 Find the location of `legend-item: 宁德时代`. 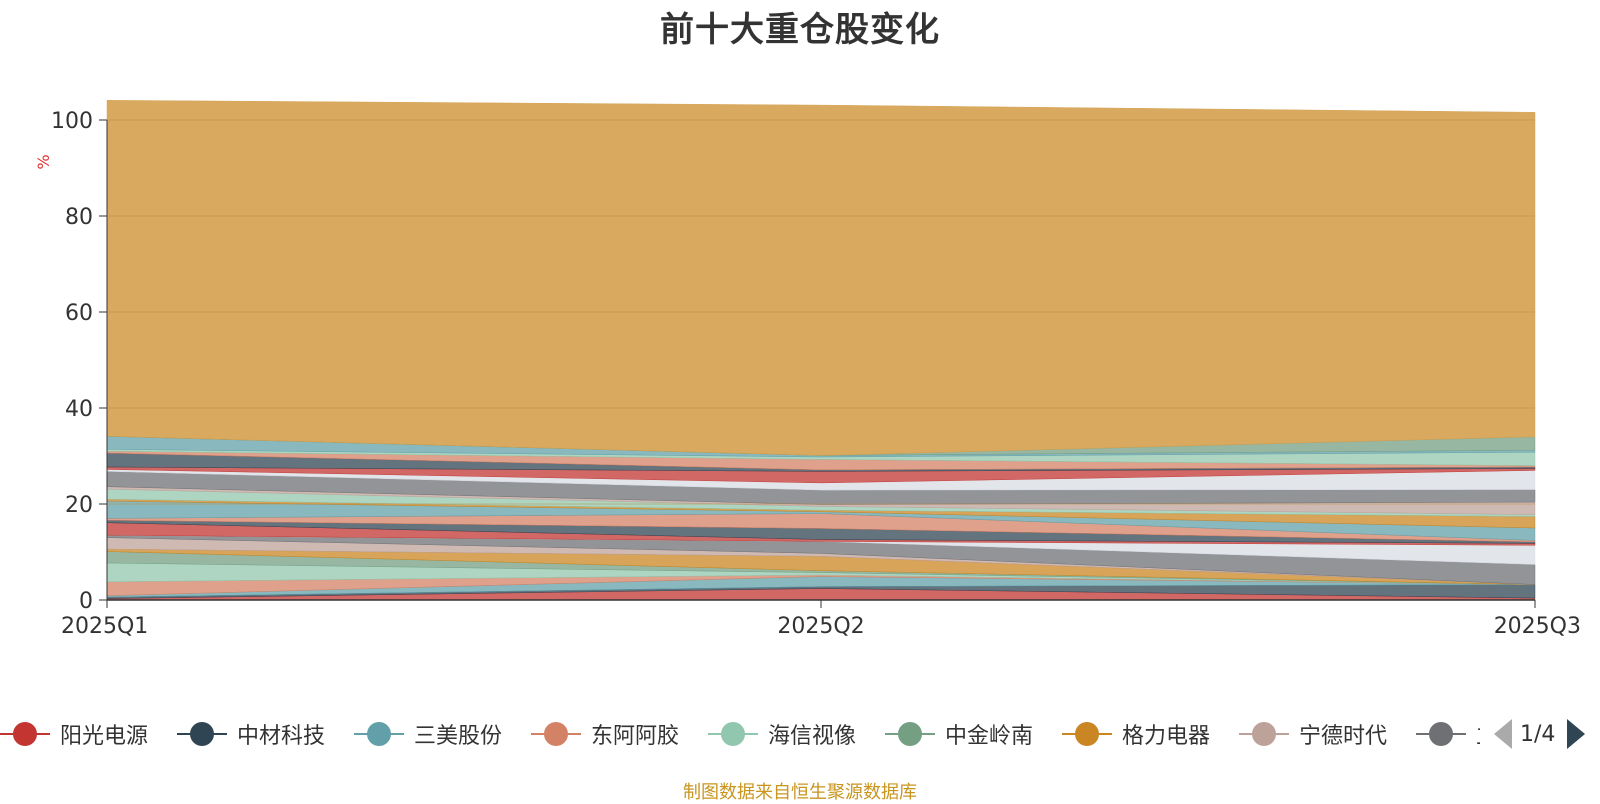

legend-item: 宁德时代 is located at coordinates (1313, 734).